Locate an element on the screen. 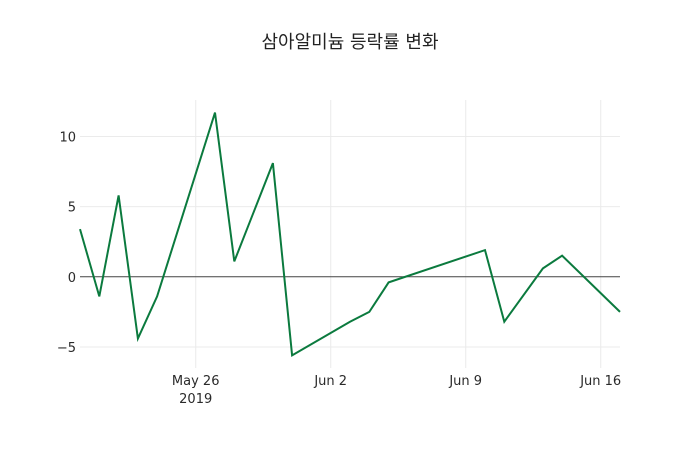 The height and width of the screenshot is (450, 700). x-tick-year-label: 2019 is located at coordinates (195, 399).